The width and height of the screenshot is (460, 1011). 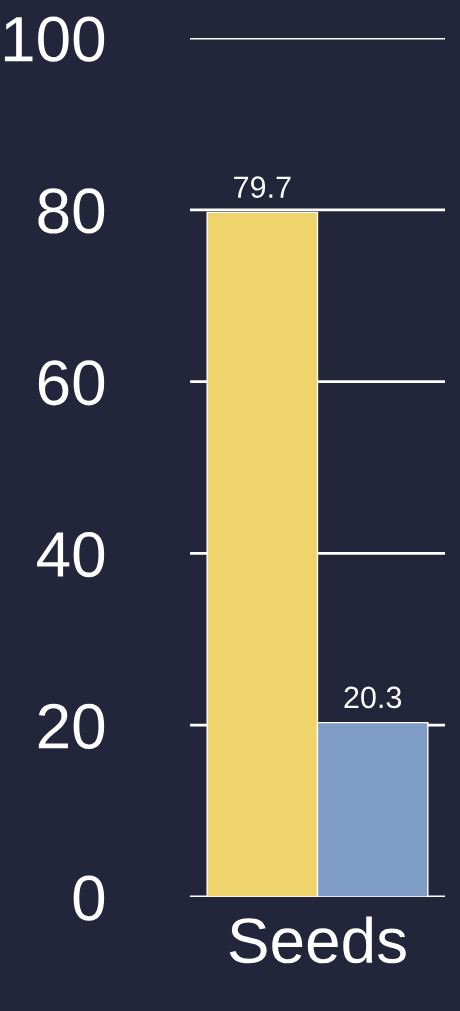 I want to click on y-tick-label: 80, so click(x=71, y=211).